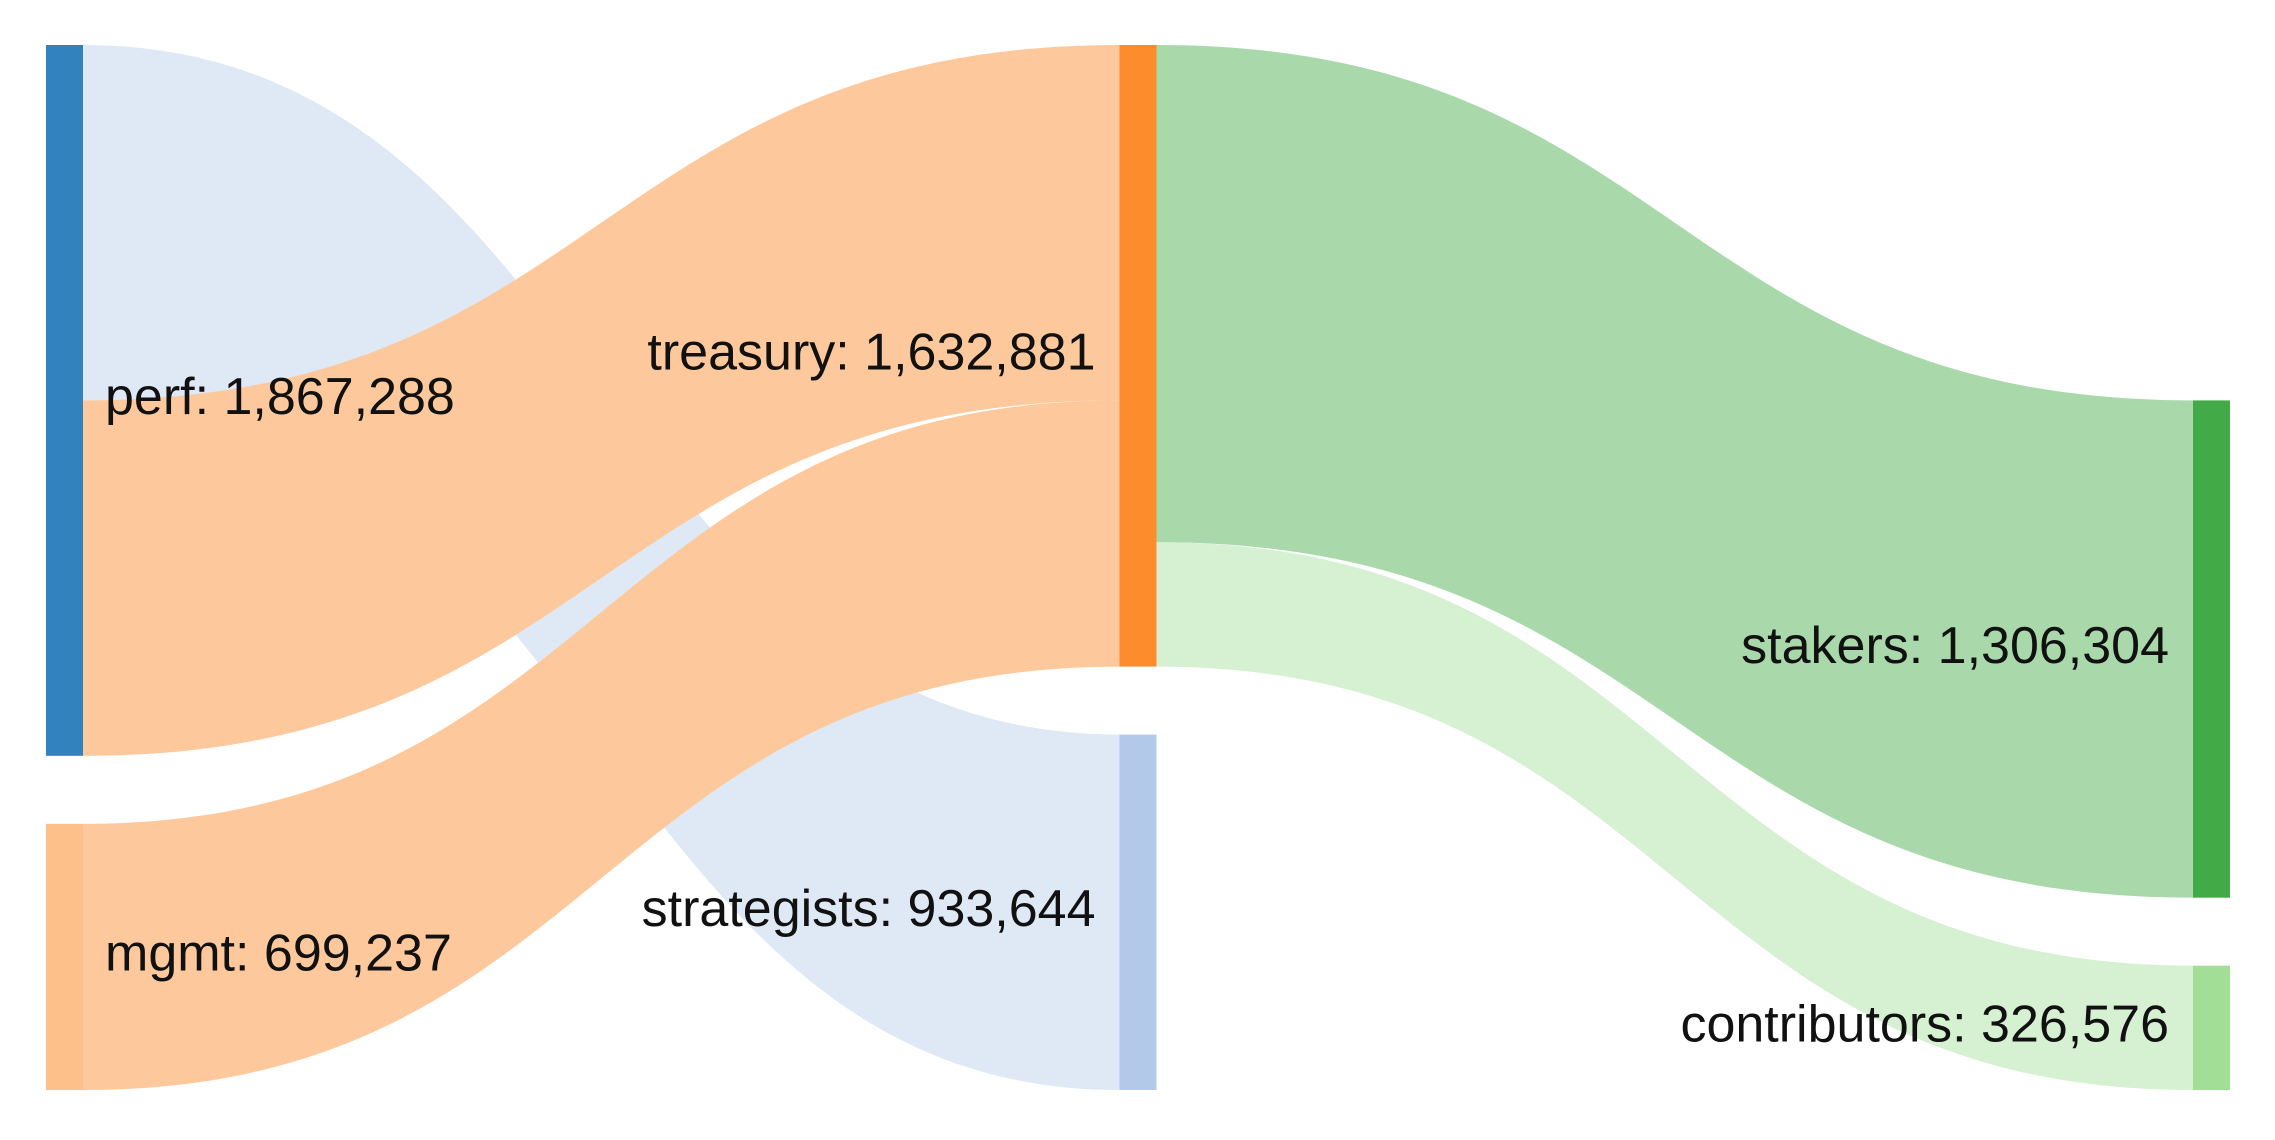  I want to click on node-label: strategists: 933,644, so click(869, 909).